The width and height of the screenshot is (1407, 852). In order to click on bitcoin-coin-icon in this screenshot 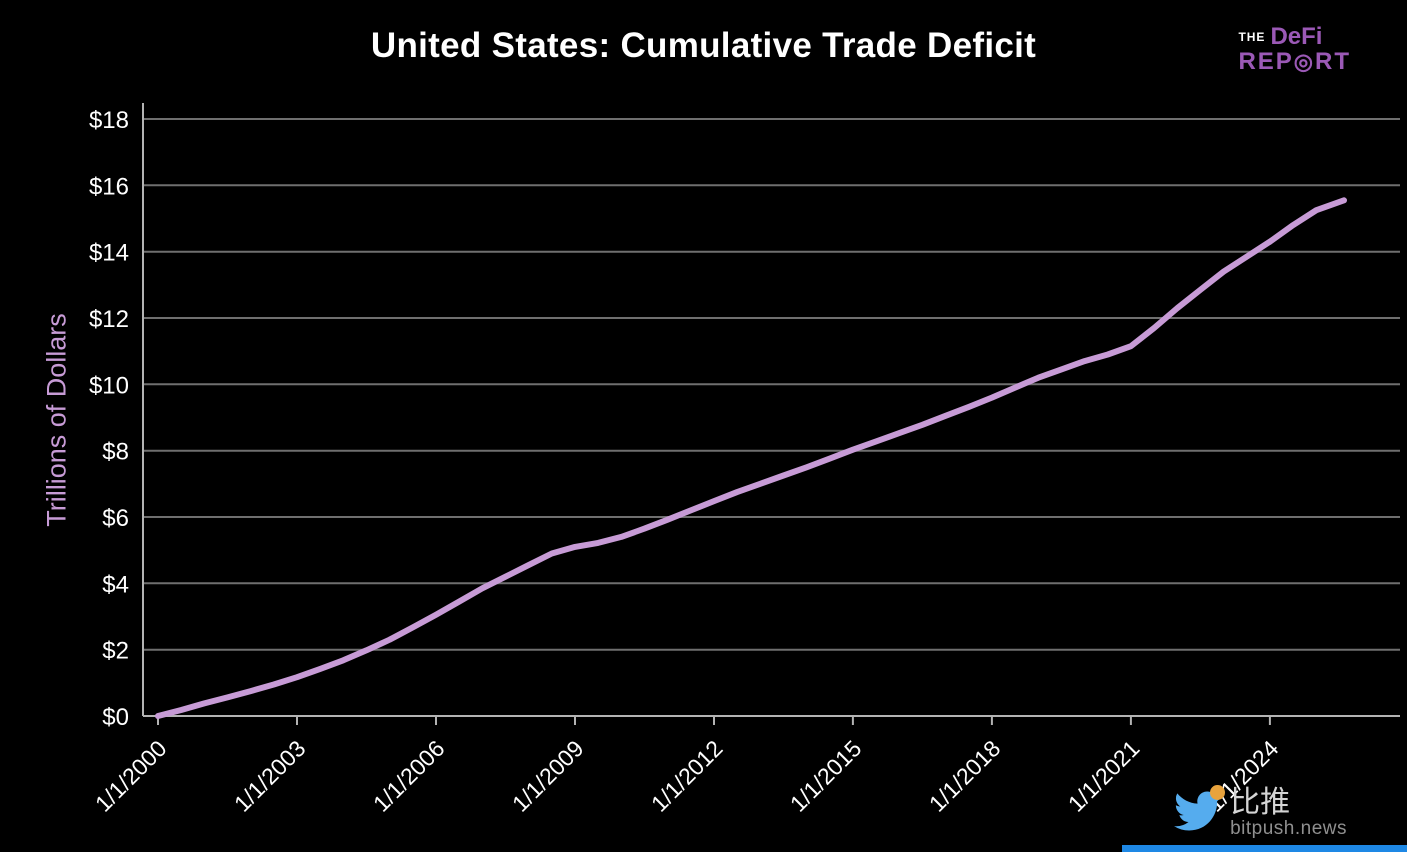, I will do `click(1218, 792)`.